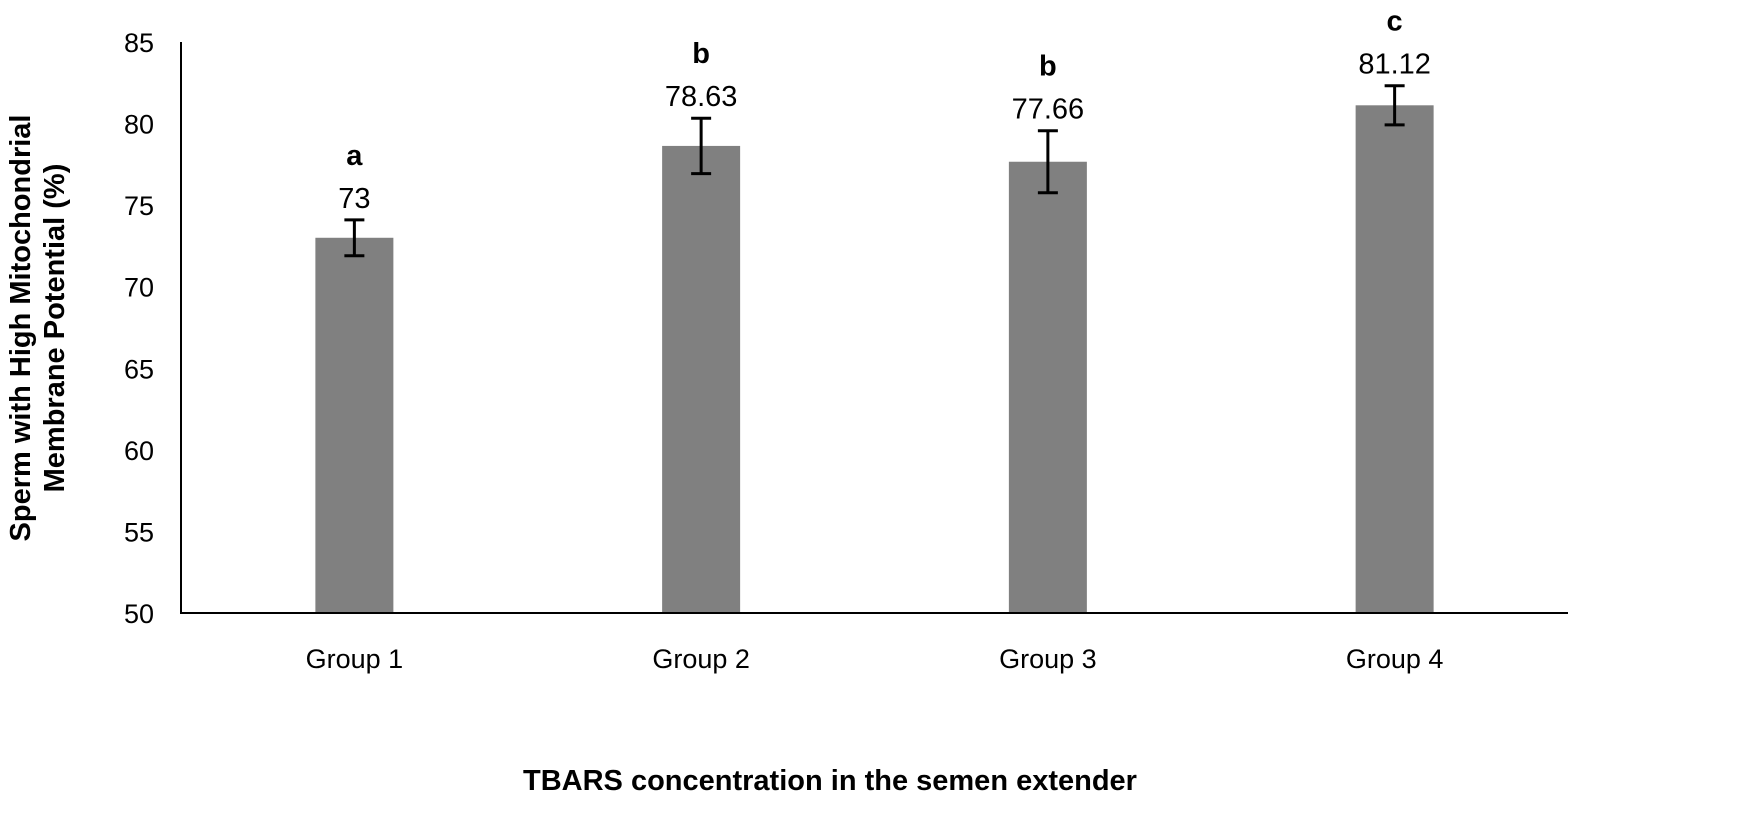 The image size is (1750, 820). Describe the element at coordinates (354, 199) in the screenshot. I see `data-label: 73` at that location.